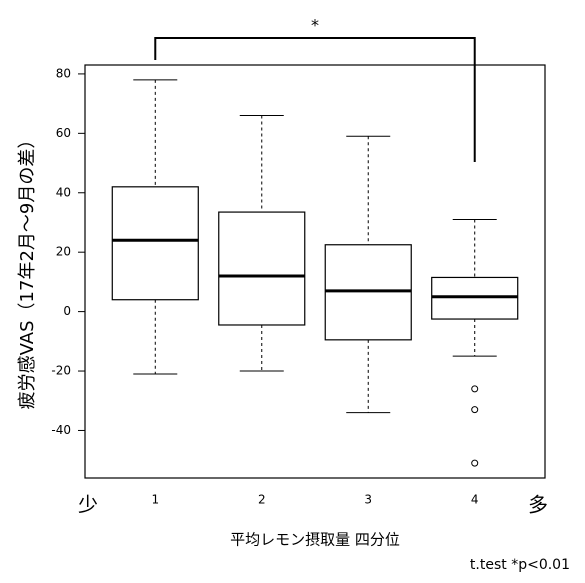  Describe the element at coordinates (538, 505) in the screenshot. I see `x-high-label: 多` at that location.